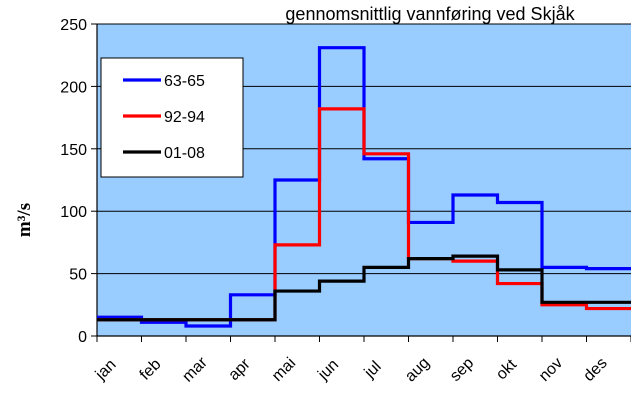  I want to click on x-tick-label: jul, so click(373, 370).